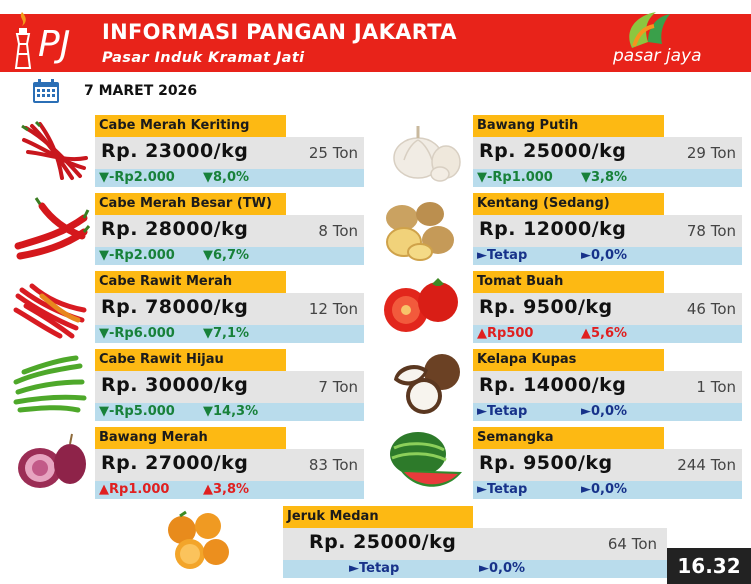  What do you see at coordinates (515, 177) in the screenshot?
I see `change-amount: ▼-Rp1.000` at bounding box center [515, 177].